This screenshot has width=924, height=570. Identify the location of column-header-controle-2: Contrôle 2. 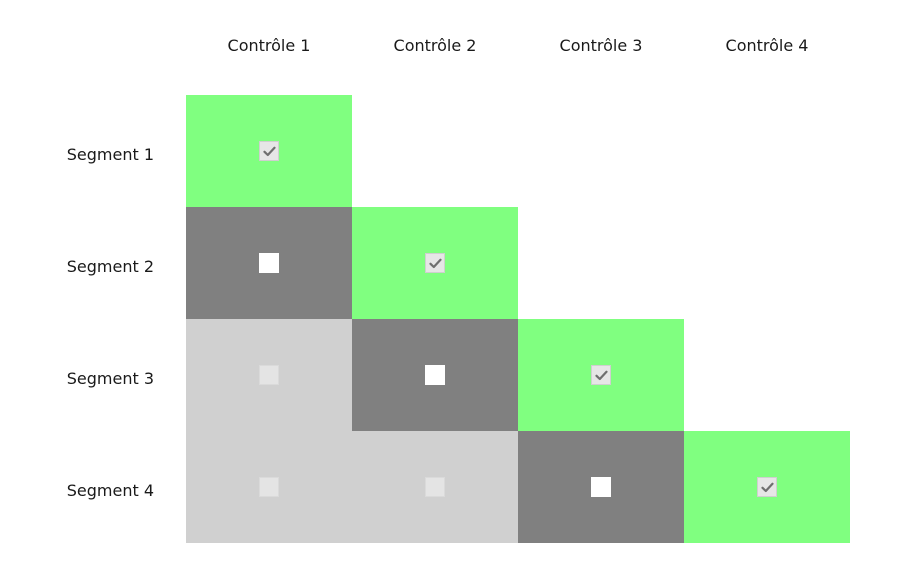
(435, 45).